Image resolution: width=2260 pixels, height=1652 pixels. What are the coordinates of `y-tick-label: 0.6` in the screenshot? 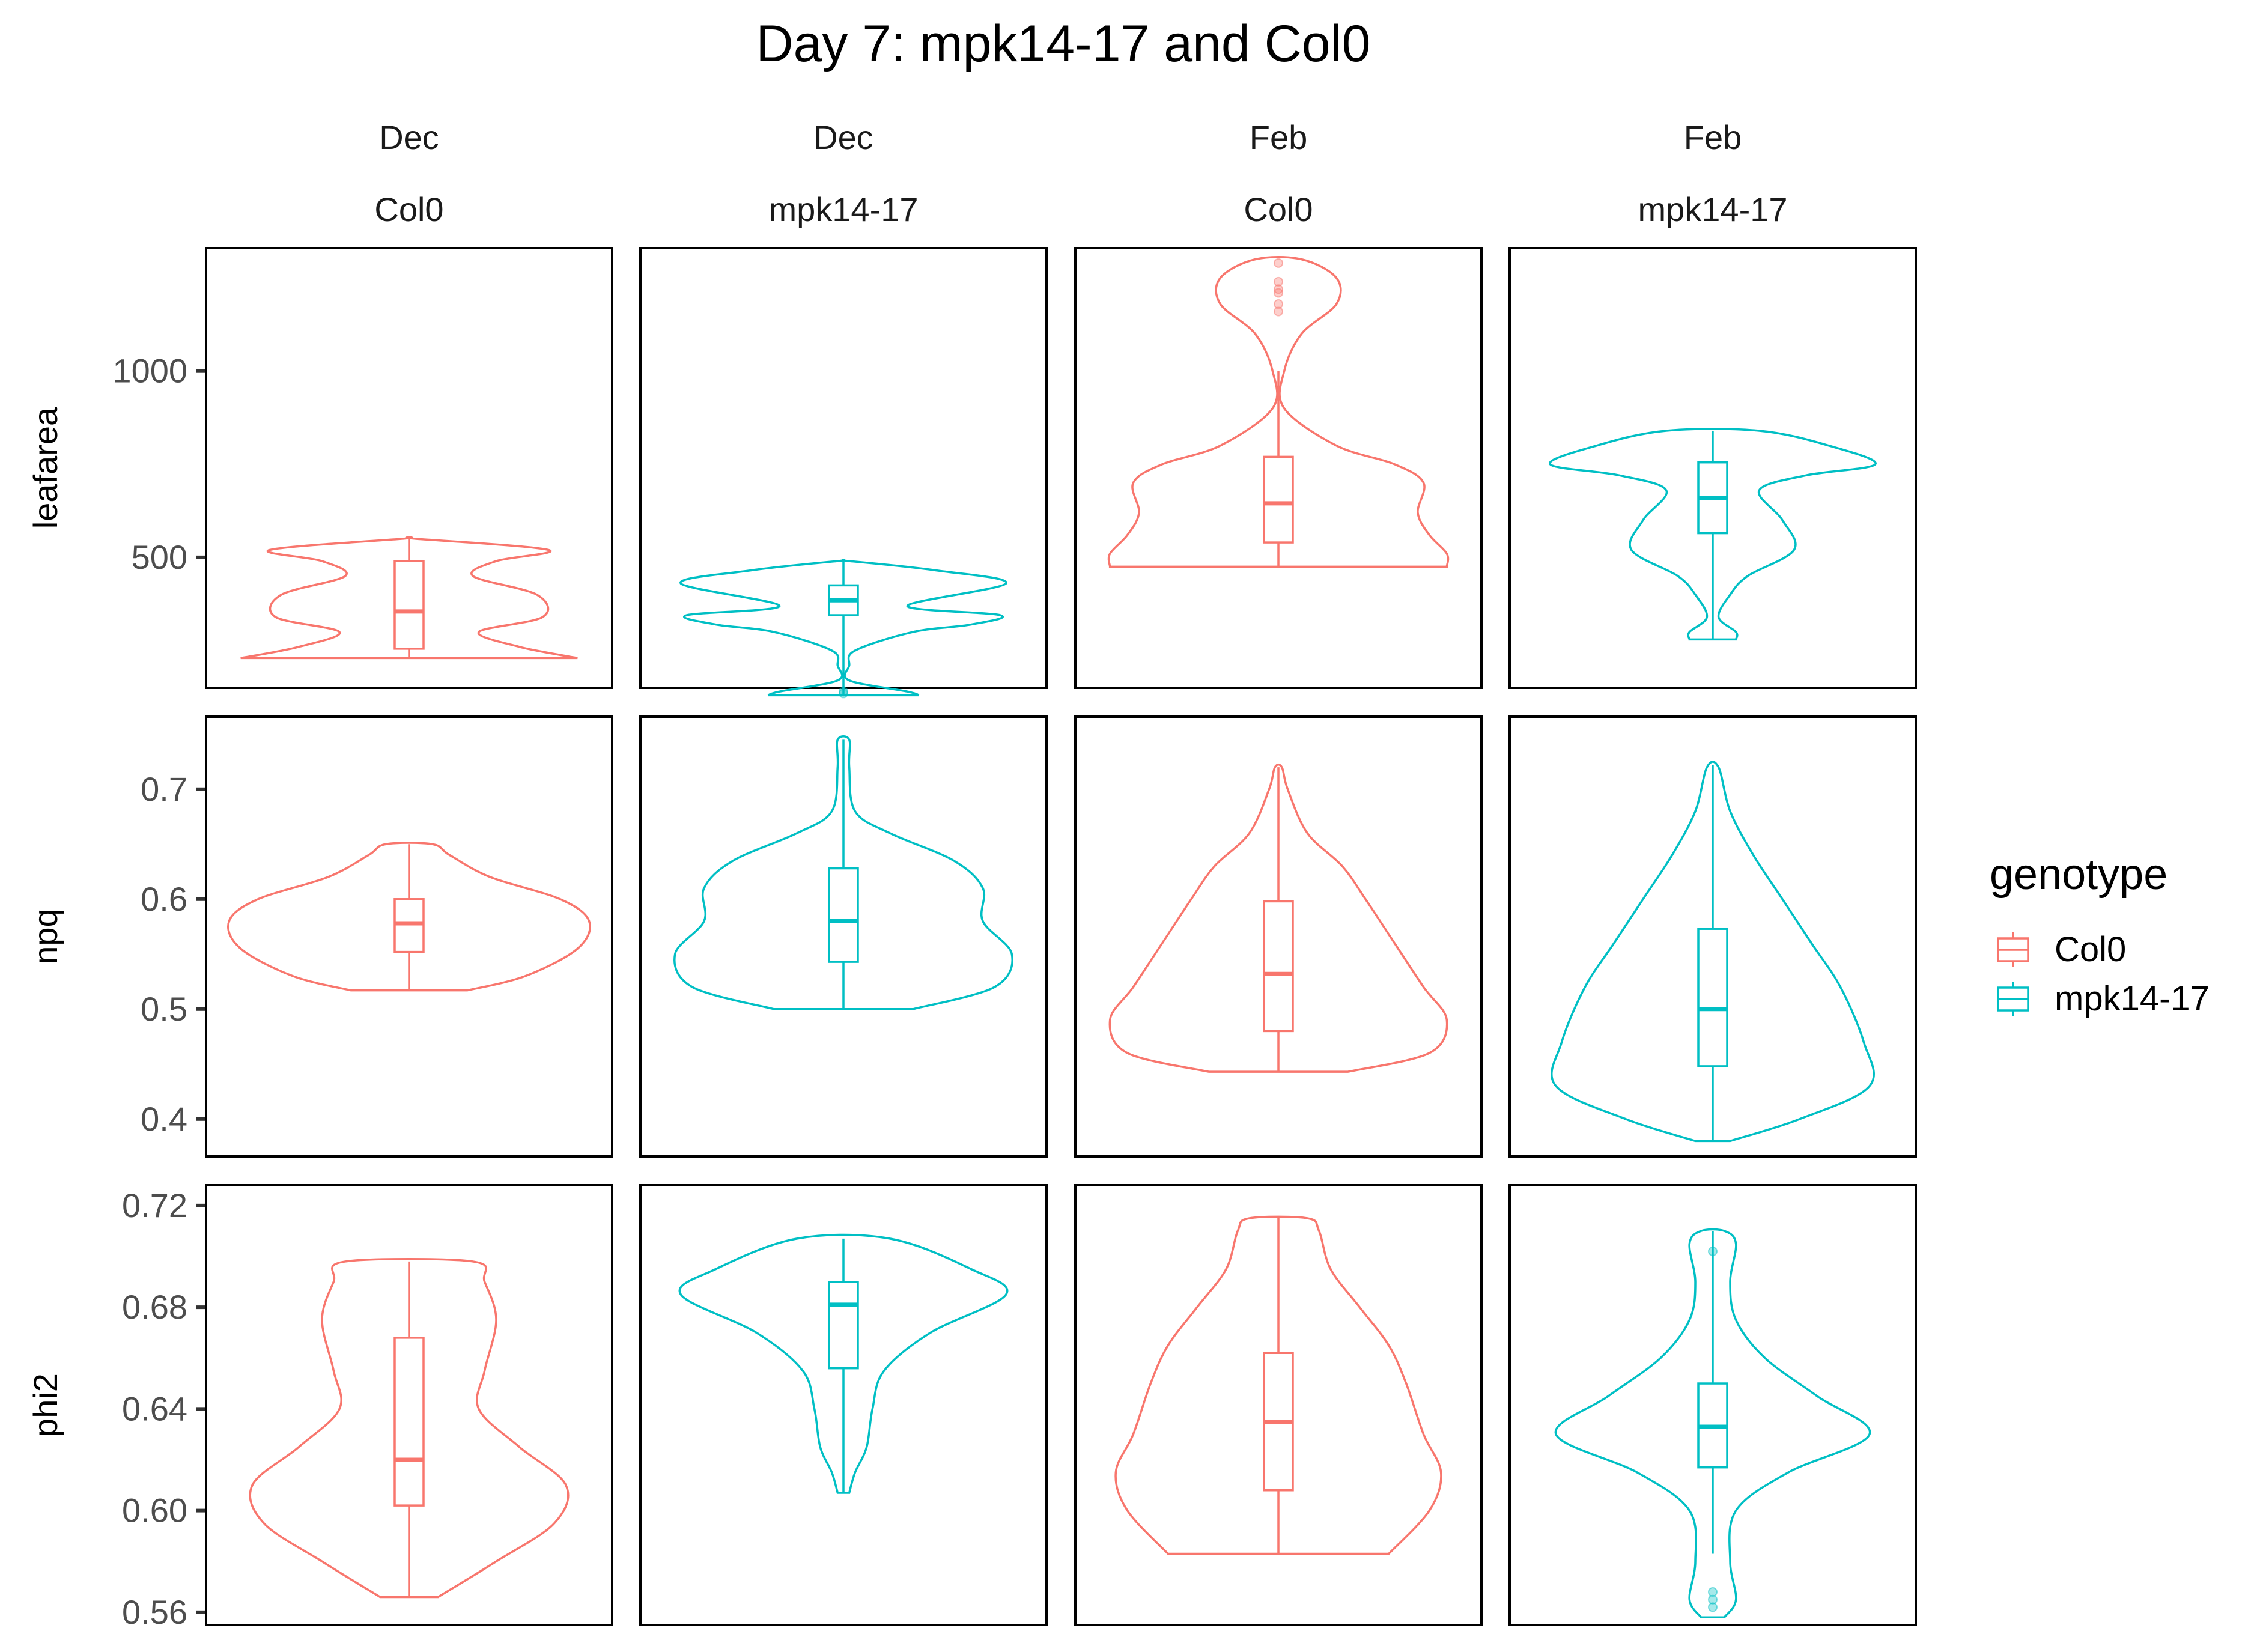 It's located at (164, 899).